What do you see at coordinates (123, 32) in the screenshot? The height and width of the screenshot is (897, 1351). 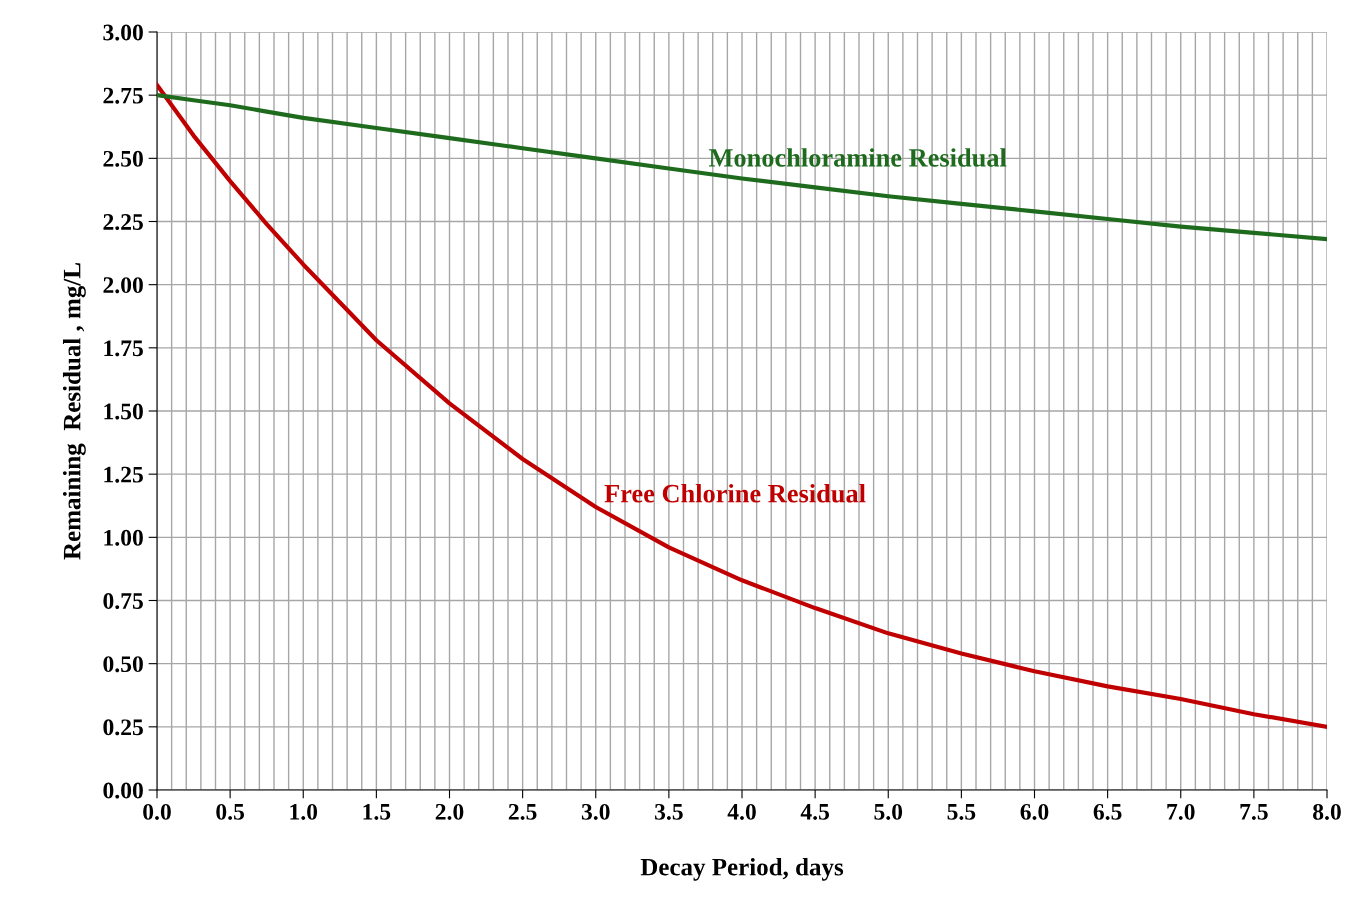 I see `y-tick-label: 3.00` at bounding box center [123, 32].